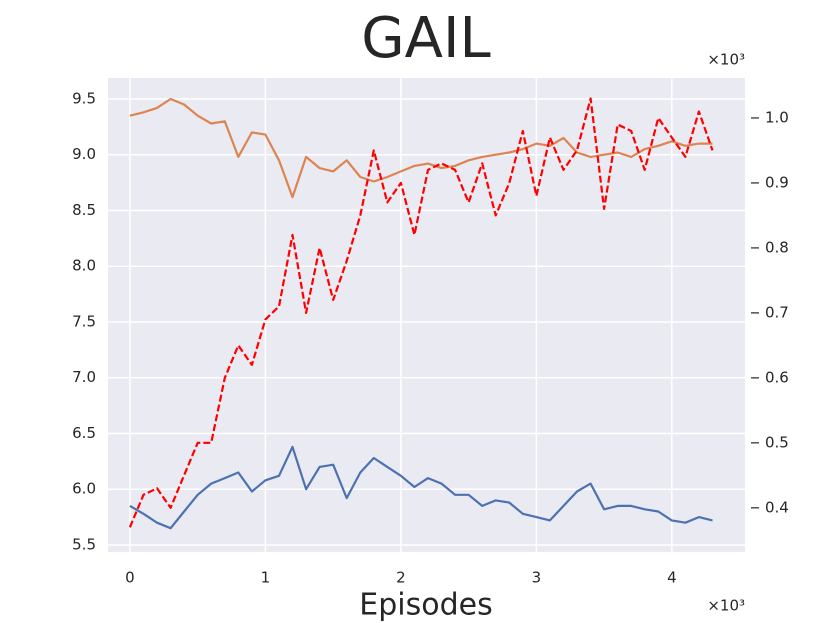 Image resolution: width=830 pixels, height=623 pixels. What do you see at coordinates (401, 578) in the screenshot?
I see `x-tick-label: 2` at bounding box center [401, 578].